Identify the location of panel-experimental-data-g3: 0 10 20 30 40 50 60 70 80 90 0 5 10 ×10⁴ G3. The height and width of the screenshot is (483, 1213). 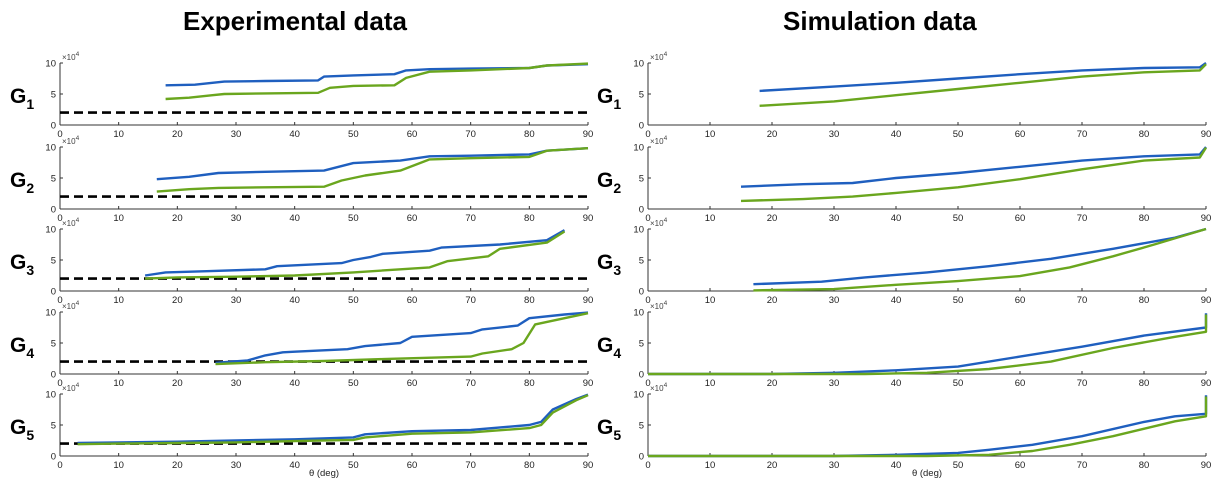
(301, 261).